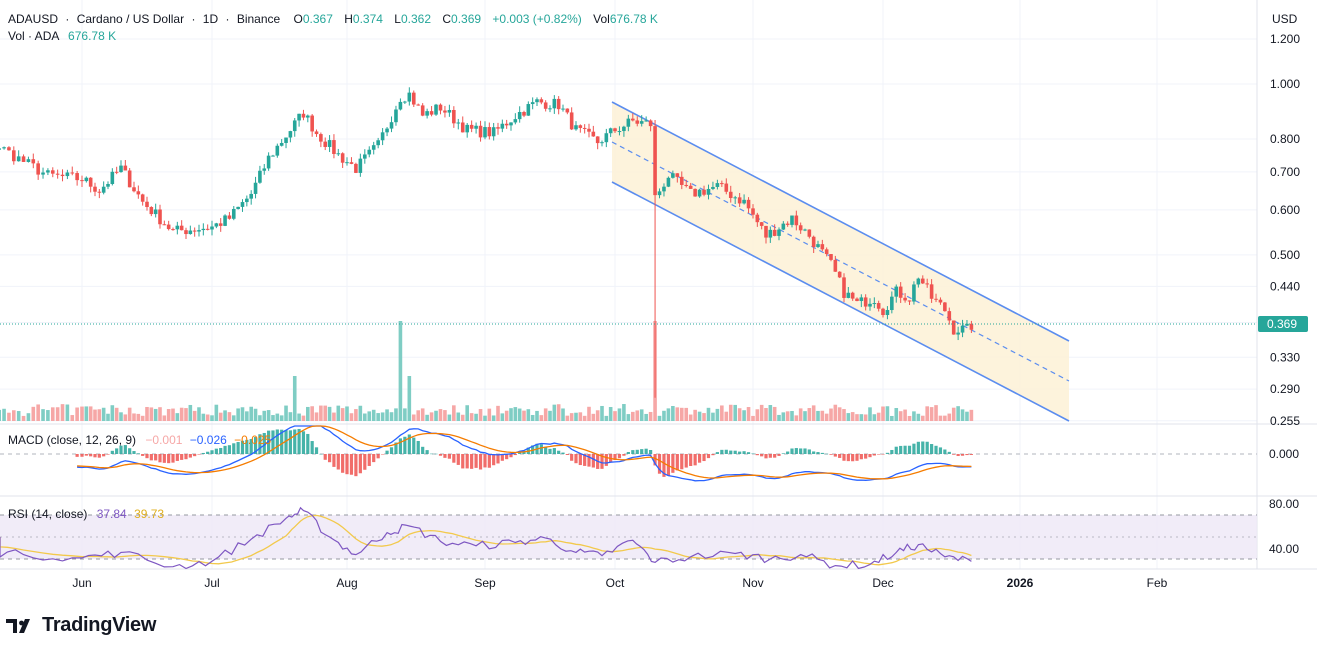 This screenshot has width=1317, height=649. Describe the element at coordinates (628, 537) in the screenshot. I see `rsi-band` at that location.